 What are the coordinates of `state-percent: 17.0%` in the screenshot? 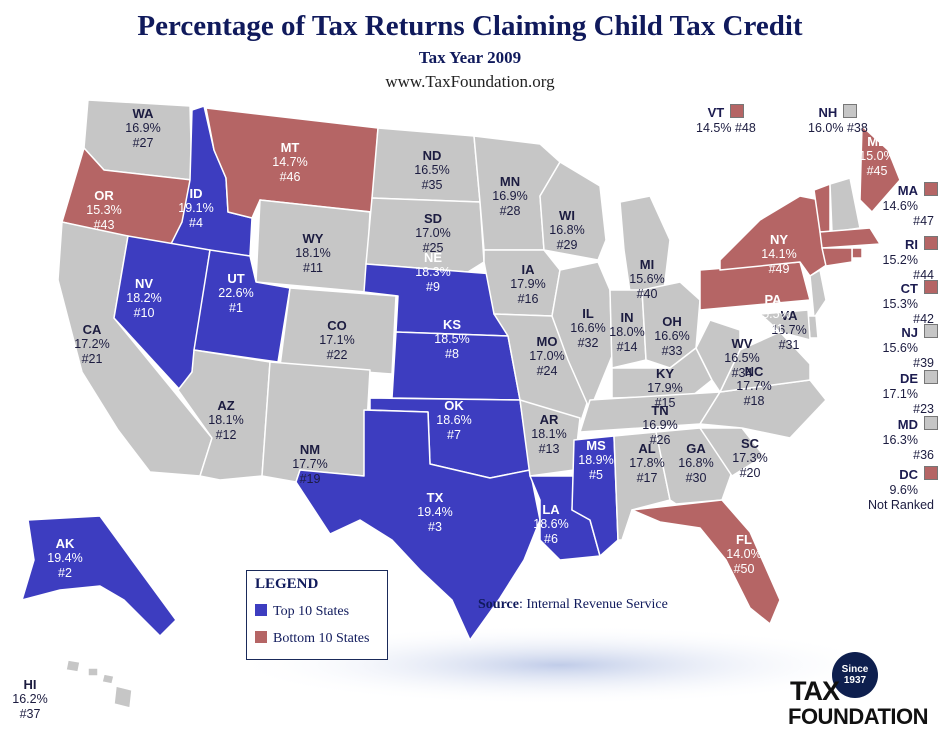 It's located at (547, 356).